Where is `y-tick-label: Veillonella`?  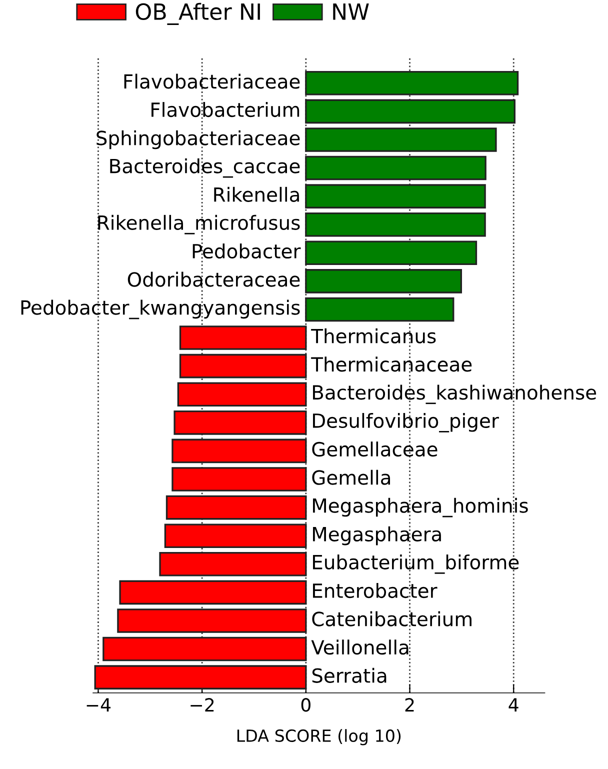 y-tick-label: Veillonella is located at coordinates (359, 647).